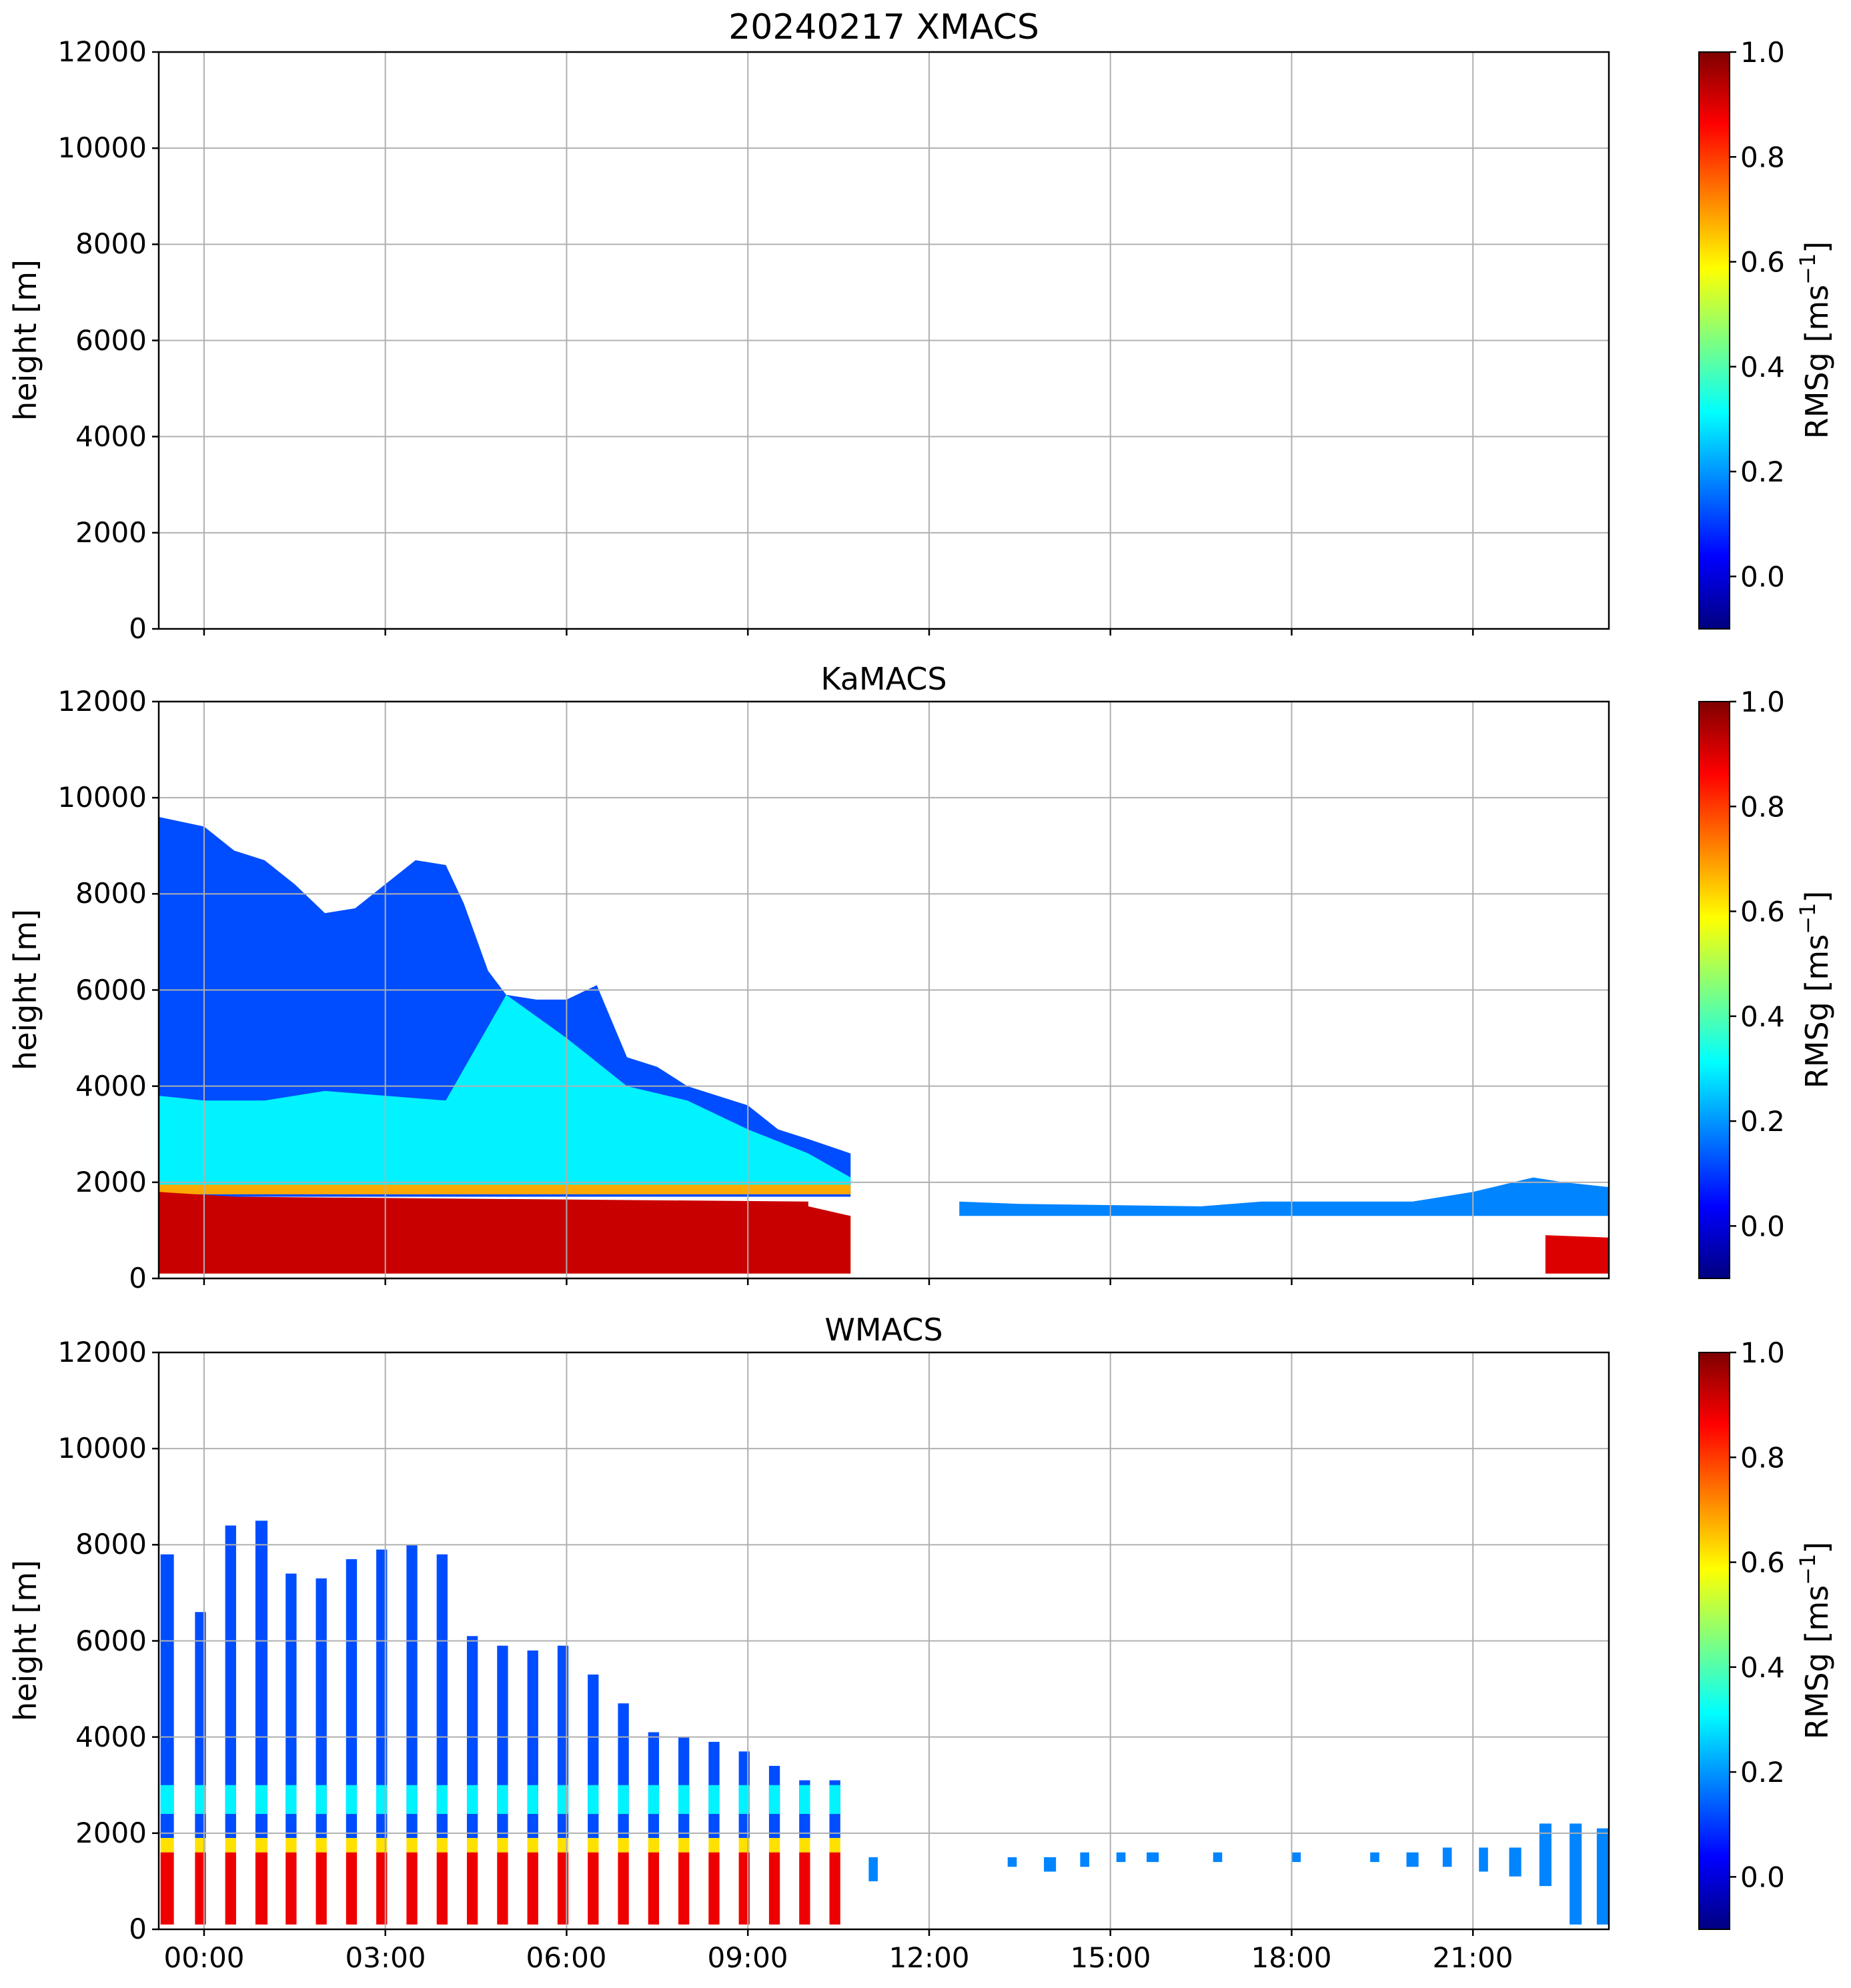 This screenshot has width=1851, height=1988. I want to click on colorbar-label-xmacs: RMSg [ms−1], so click(1815, 340).